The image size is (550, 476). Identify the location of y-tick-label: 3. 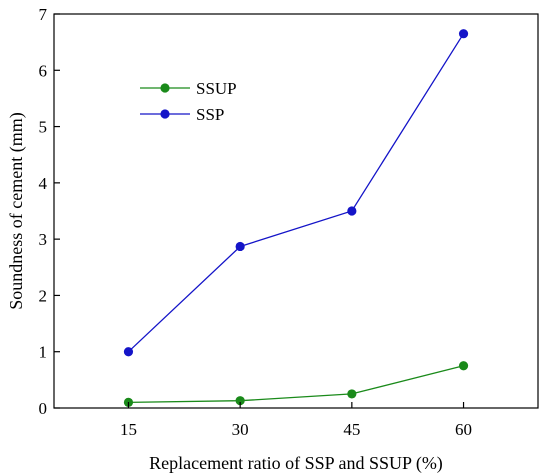
(43, 239).